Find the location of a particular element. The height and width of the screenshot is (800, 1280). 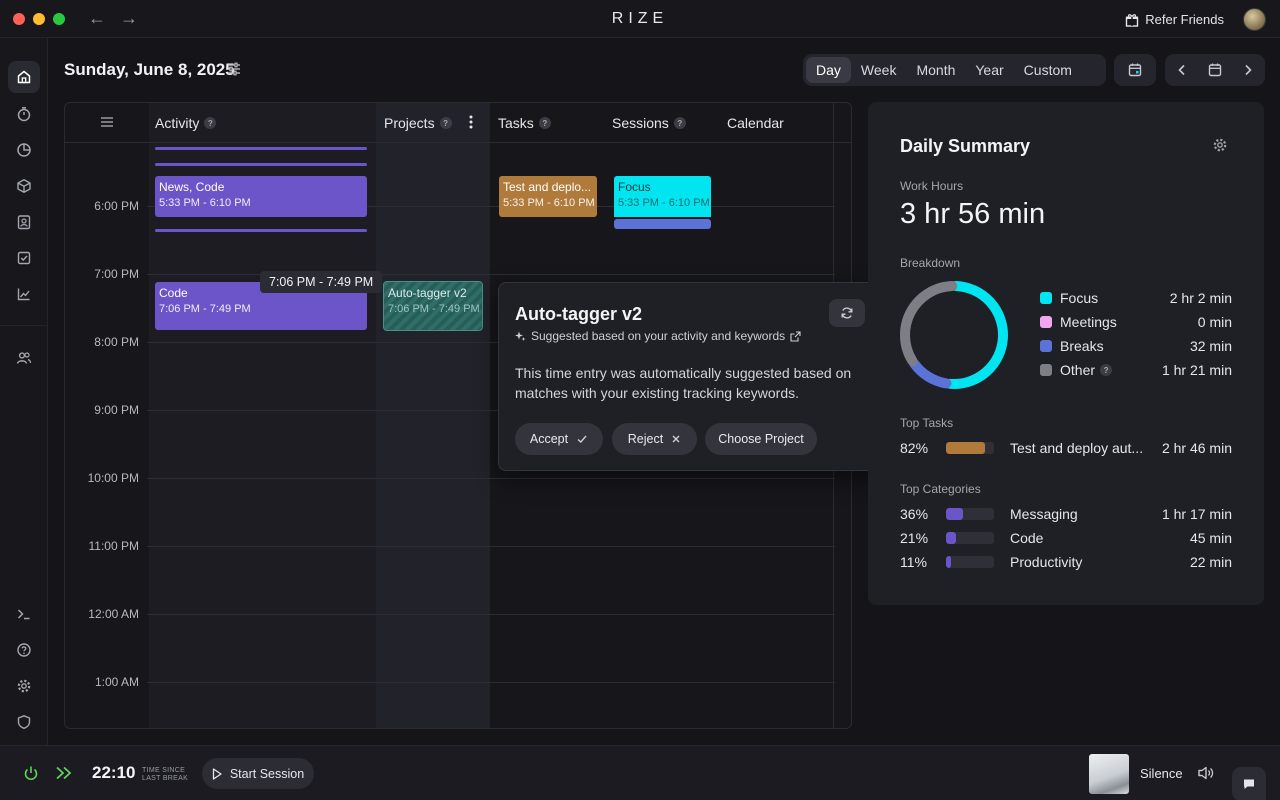

sidebar-item-terminal is located at coordinates (24, 614).